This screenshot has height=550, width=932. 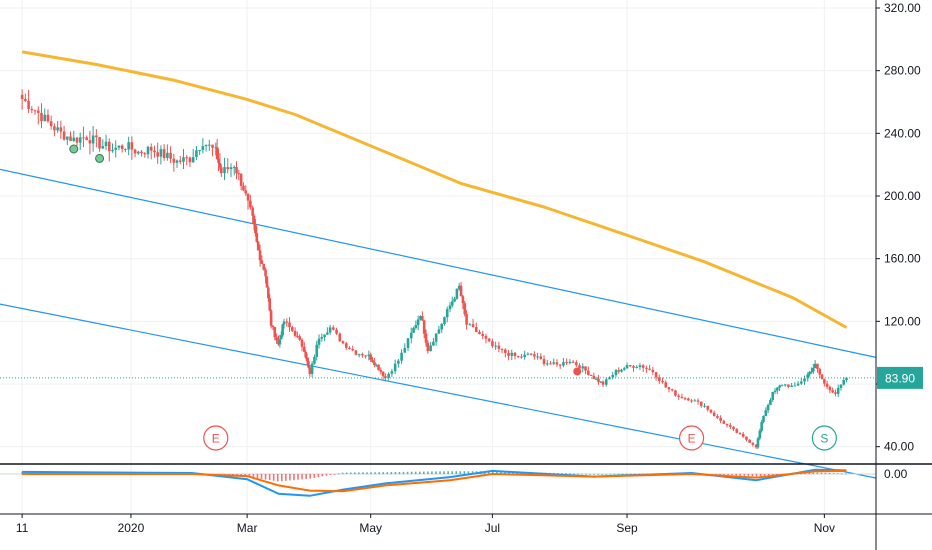 What do you see at coordinates (247, 528) in the screenshot?
I see `x-tick-label: Mar` at bounding box center [247, 528].